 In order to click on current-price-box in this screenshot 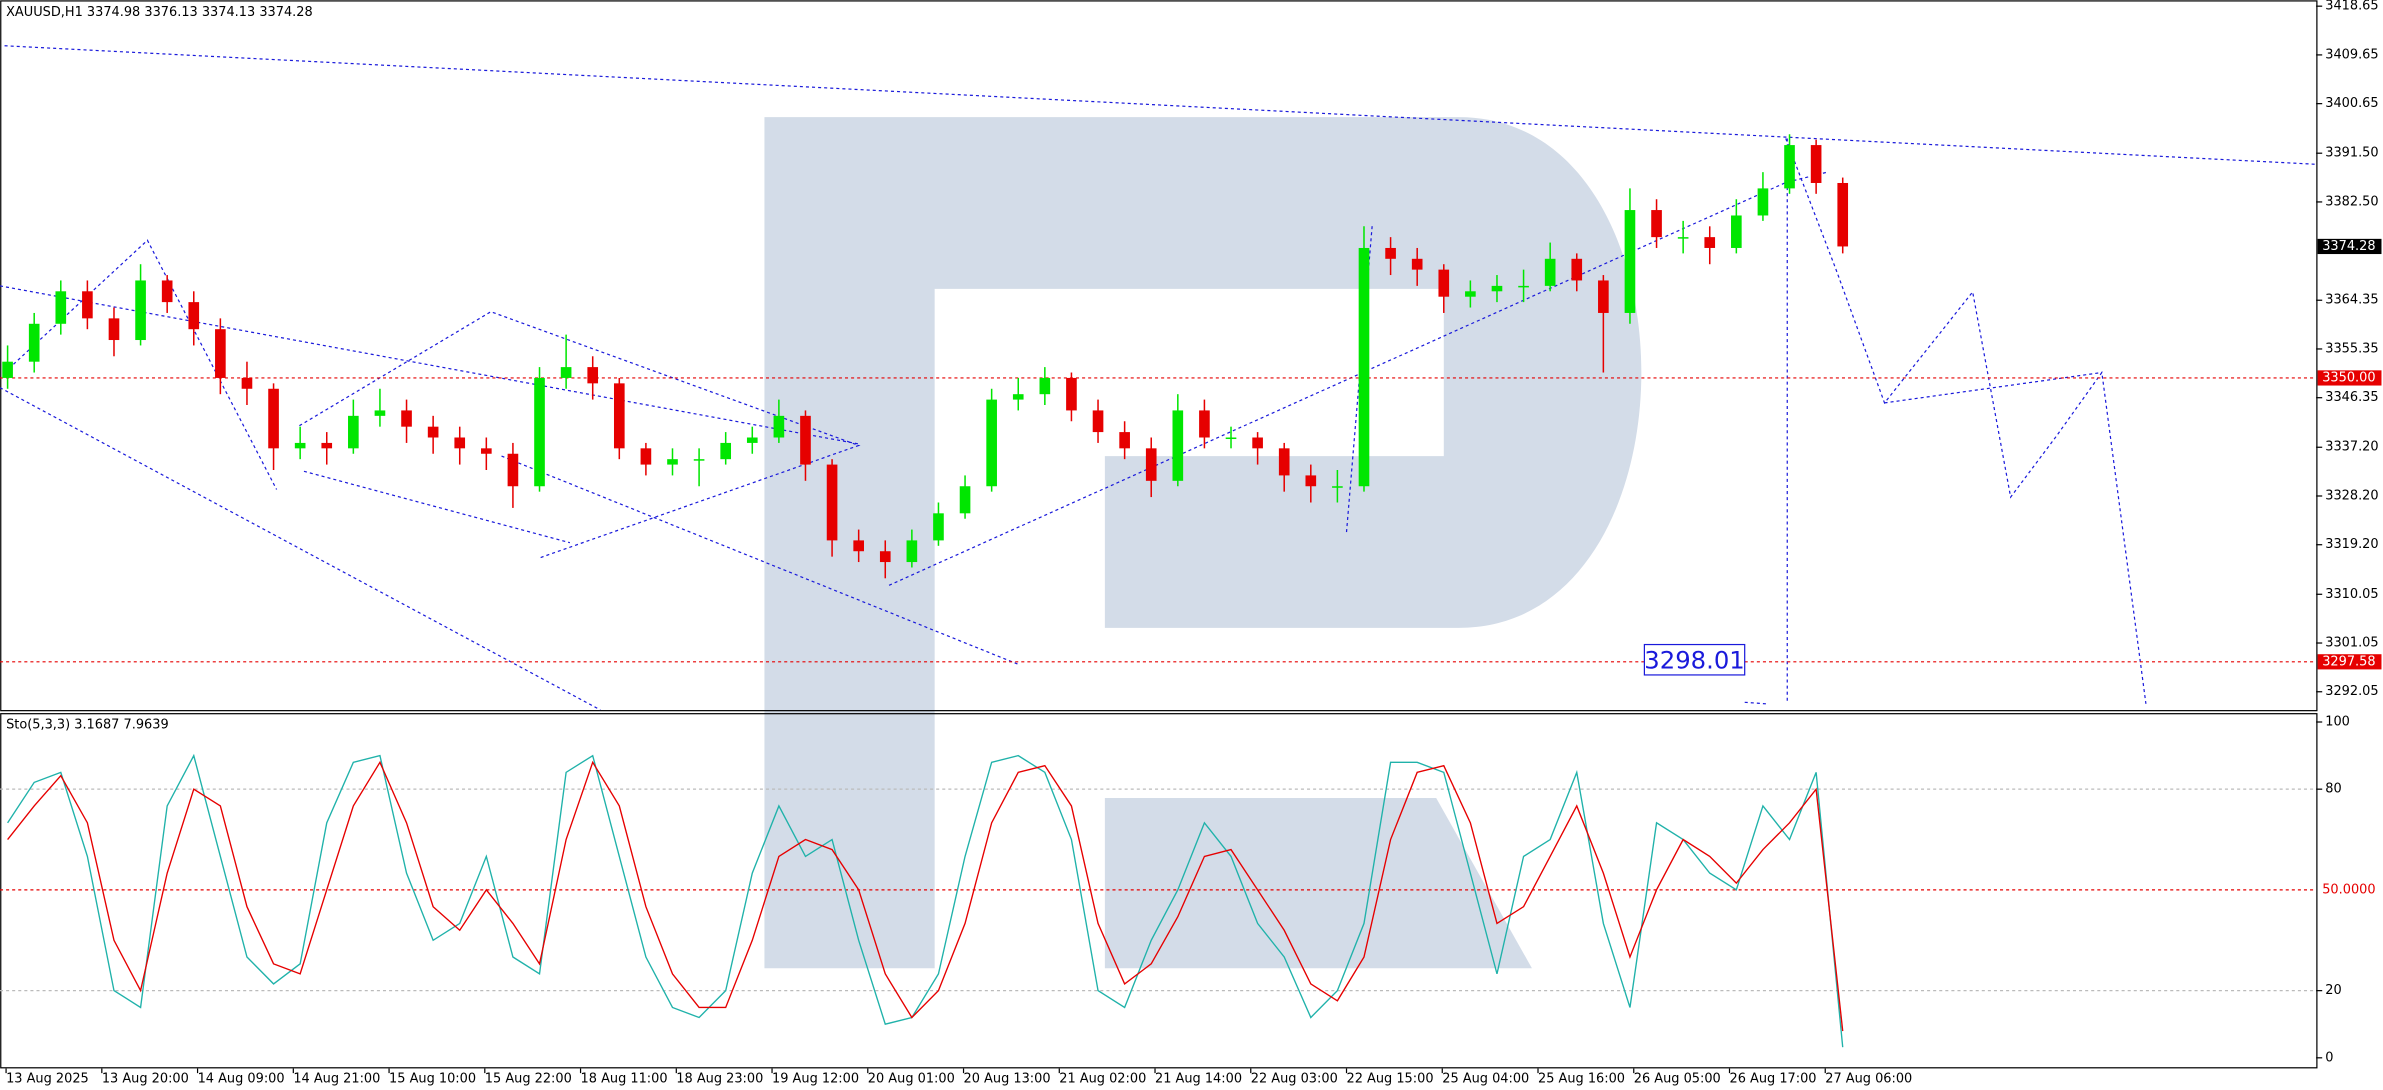, I will do `click(2349, 246)`.